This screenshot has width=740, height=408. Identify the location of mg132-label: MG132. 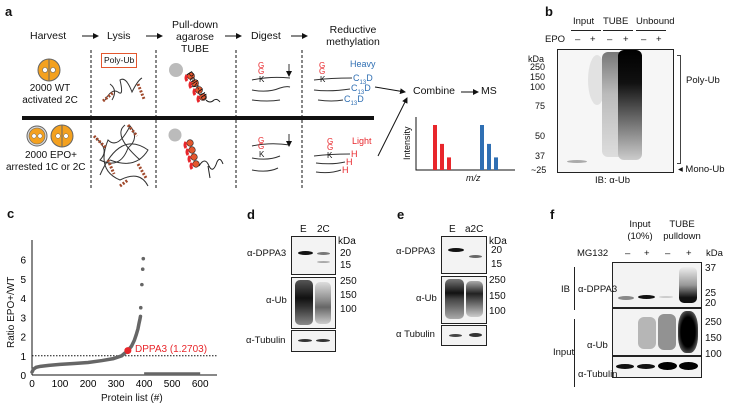
(593, 253).